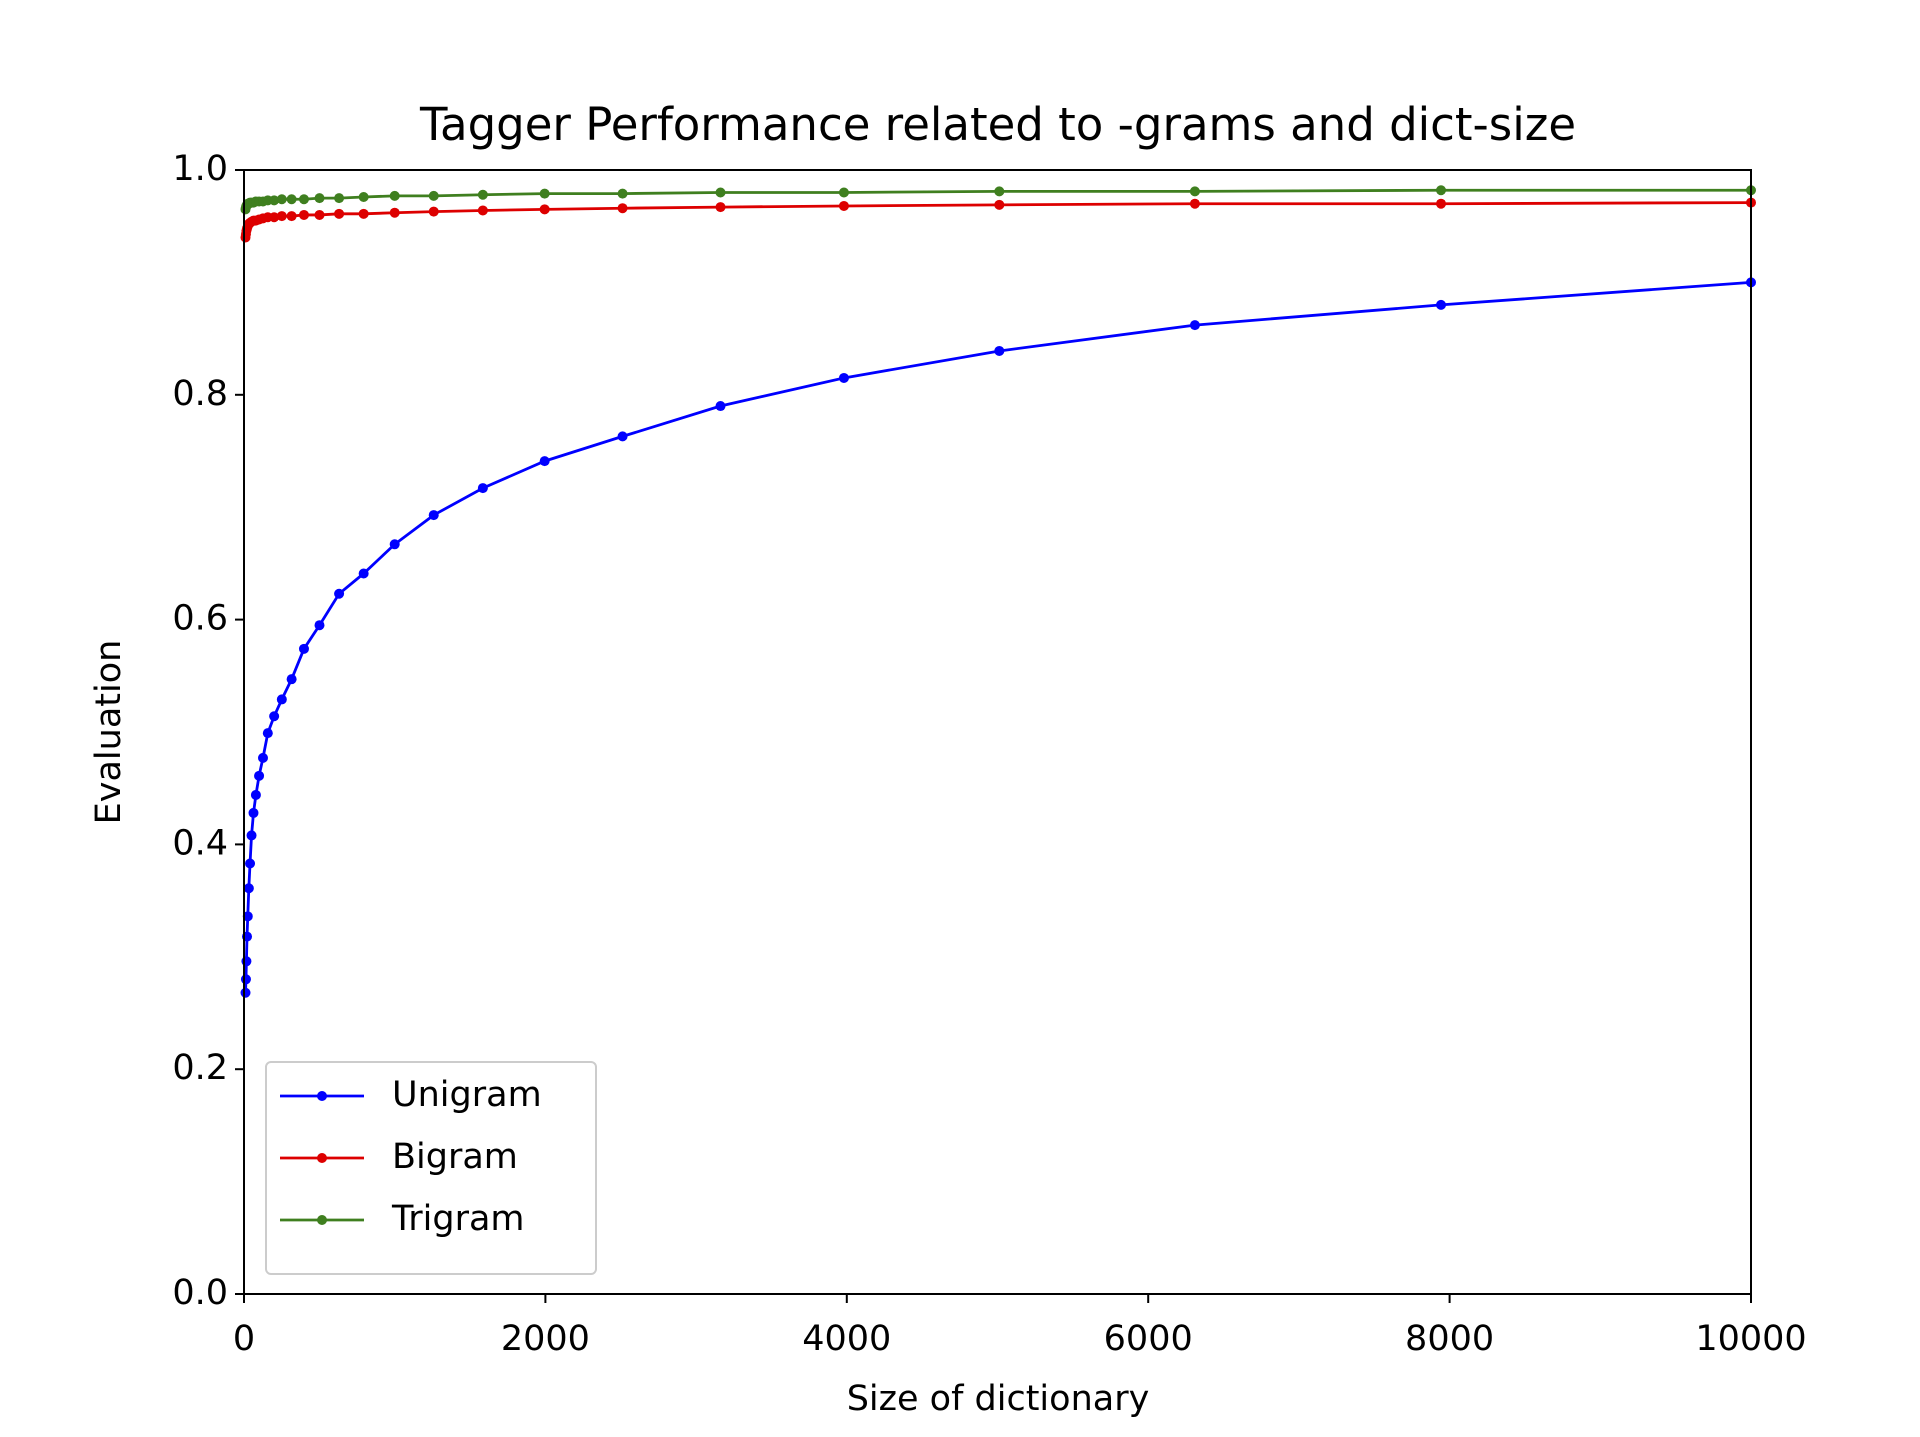 This screenshot has height=1437, width=1920. I want to click on x-tick-label: 4000, so click(846, 1339).